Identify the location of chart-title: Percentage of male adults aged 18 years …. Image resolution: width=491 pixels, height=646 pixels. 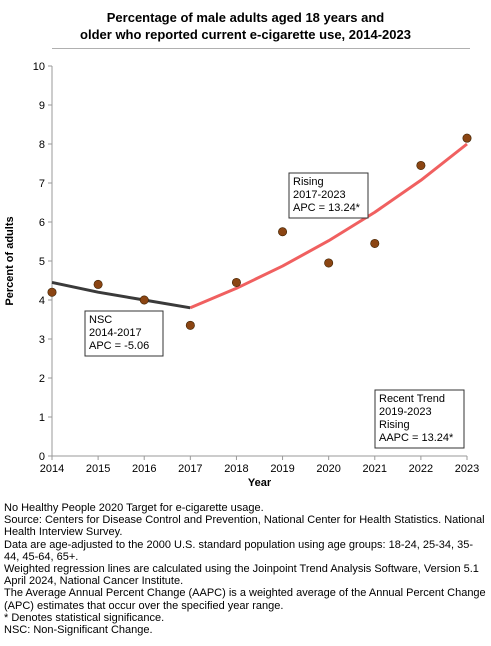
(245, 26).